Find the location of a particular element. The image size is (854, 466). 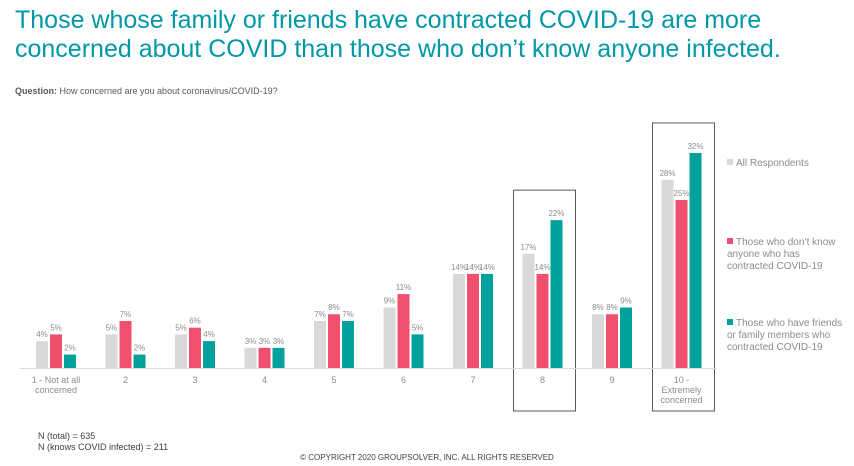

footnote-infected: N (knows COVID infected) = 211 is located at coordinates (103, 447).